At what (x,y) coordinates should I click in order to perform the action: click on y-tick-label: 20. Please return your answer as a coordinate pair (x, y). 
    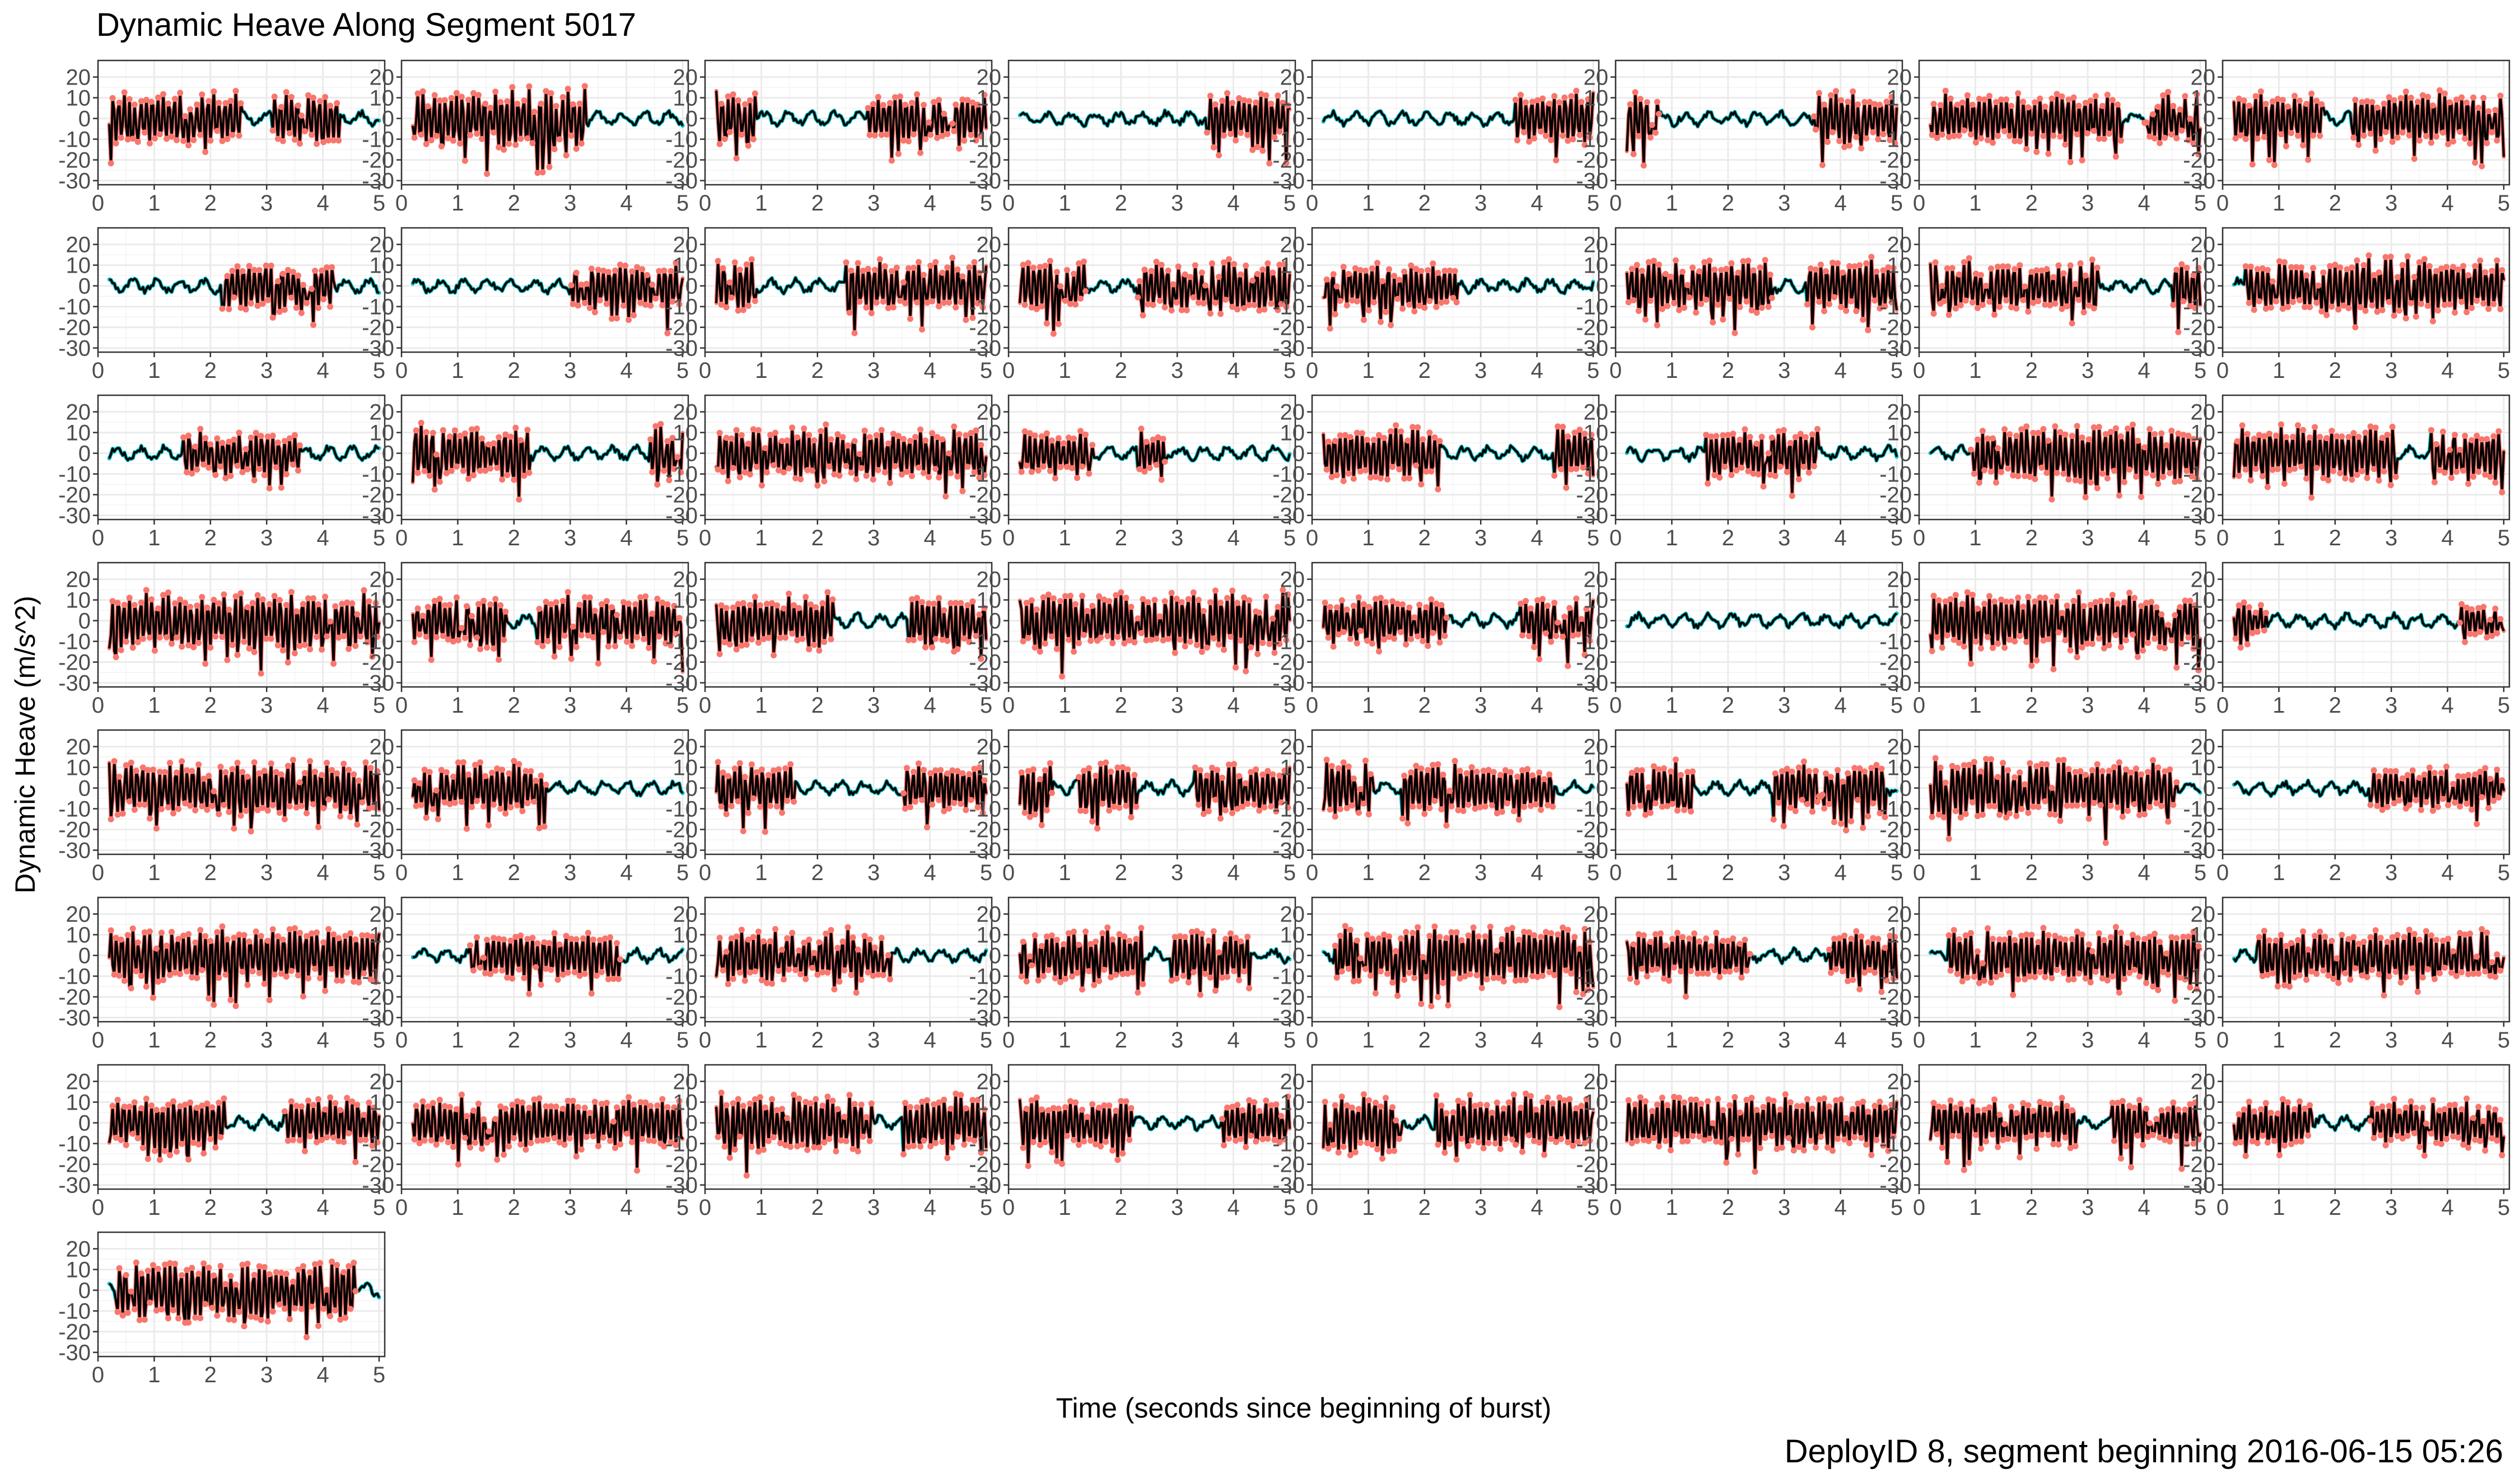
    Looking at the image, I should click on (79, 78).